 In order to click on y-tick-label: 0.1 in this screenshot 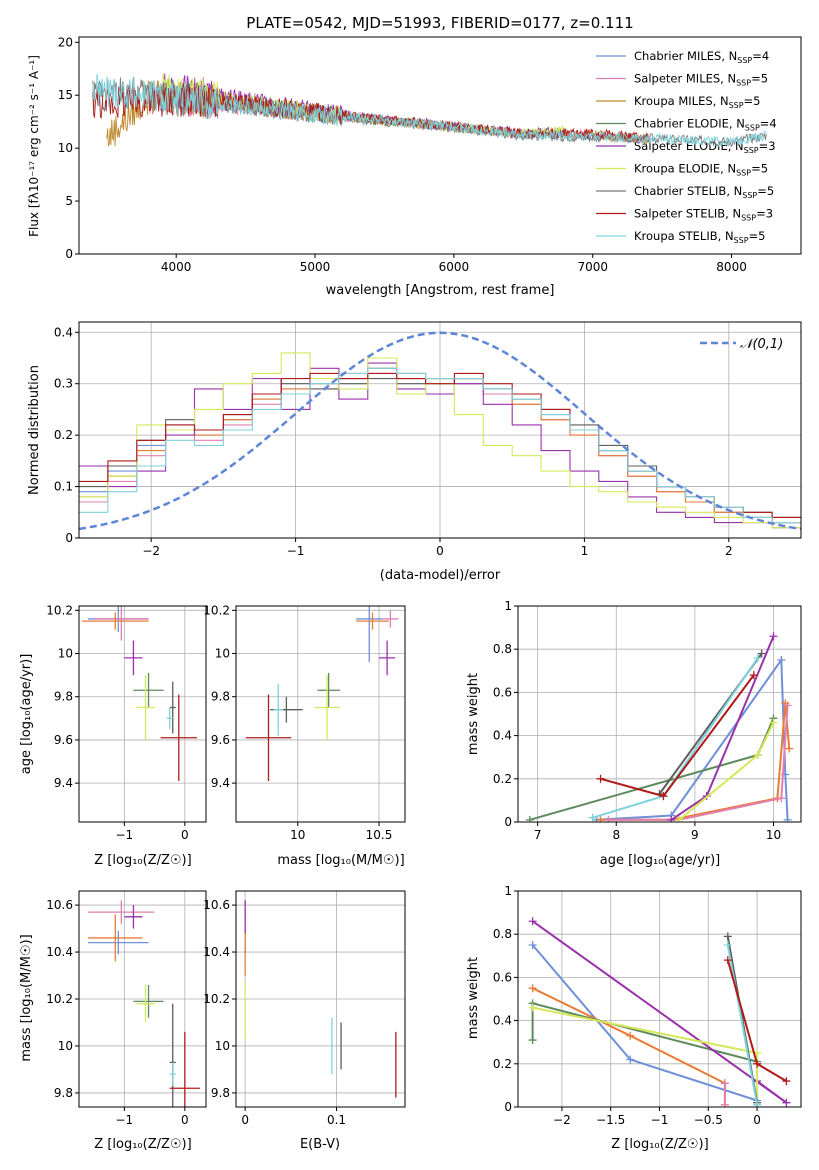, I will do `click(63, 487)`.